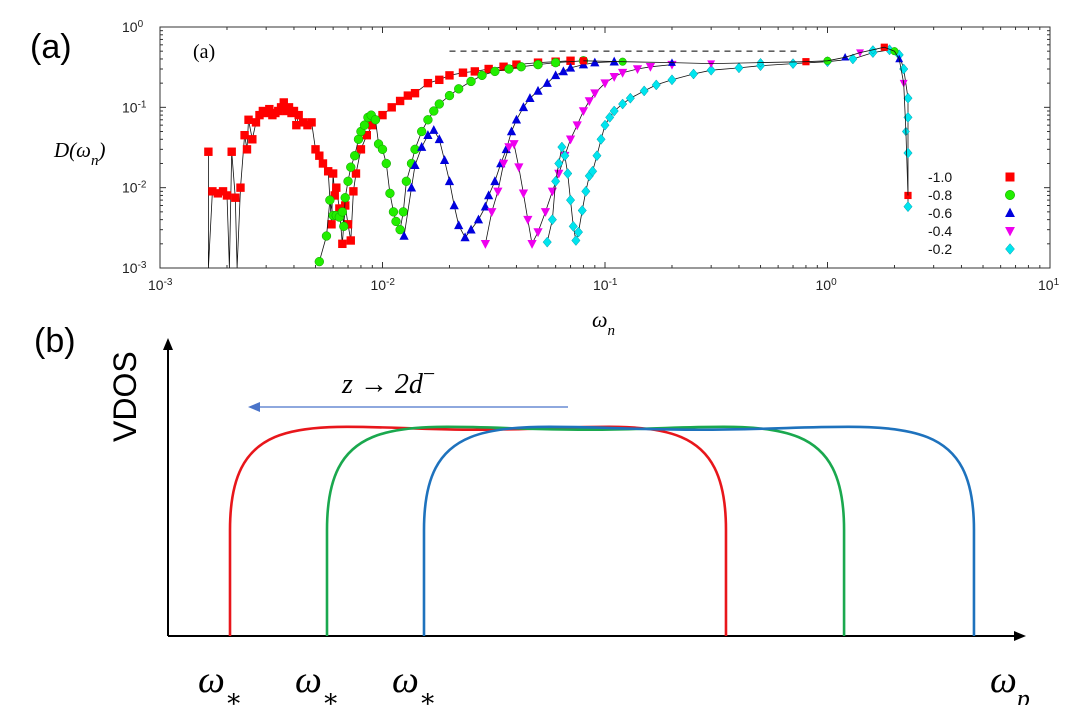  Describe the element at coordinates (168, 282) in the screenshot. I see `x-tick-exp: -3` at that location.